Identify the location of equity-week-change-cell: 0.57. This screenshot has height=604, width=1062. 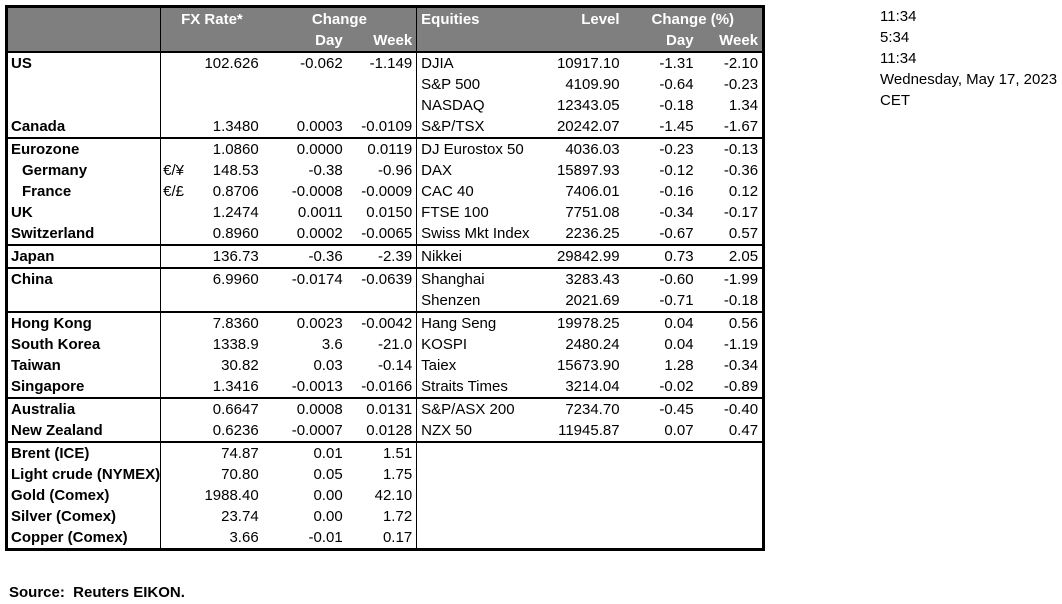
(743, 233).